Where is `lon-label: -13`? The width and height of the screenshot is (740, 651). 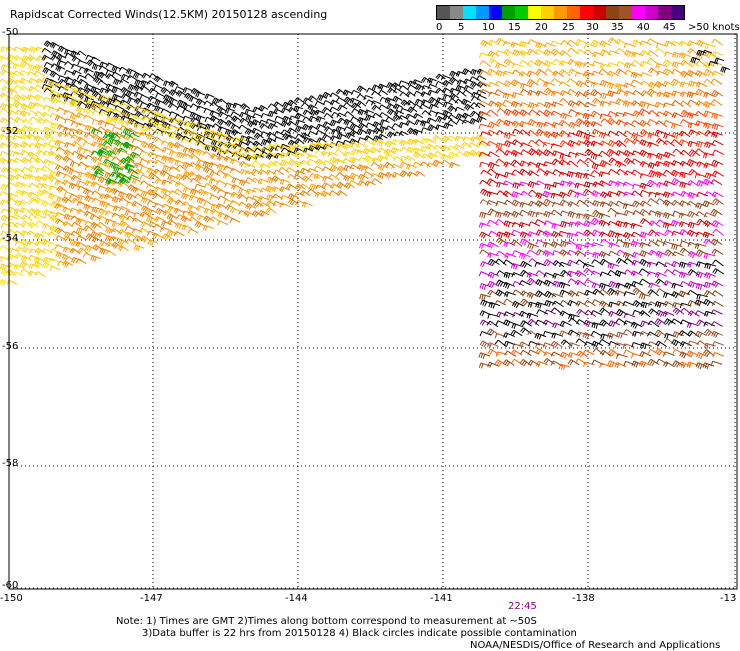 lon-label: -13 is located at coordinates (728, 598).